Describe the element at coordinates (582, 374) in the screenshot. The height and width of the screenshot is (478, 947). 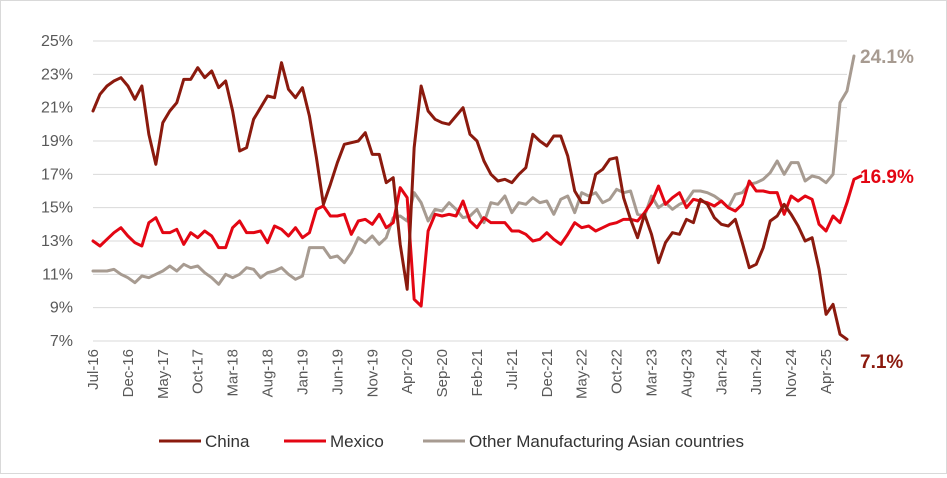
I see `x-tick-label: May-22` at that location.